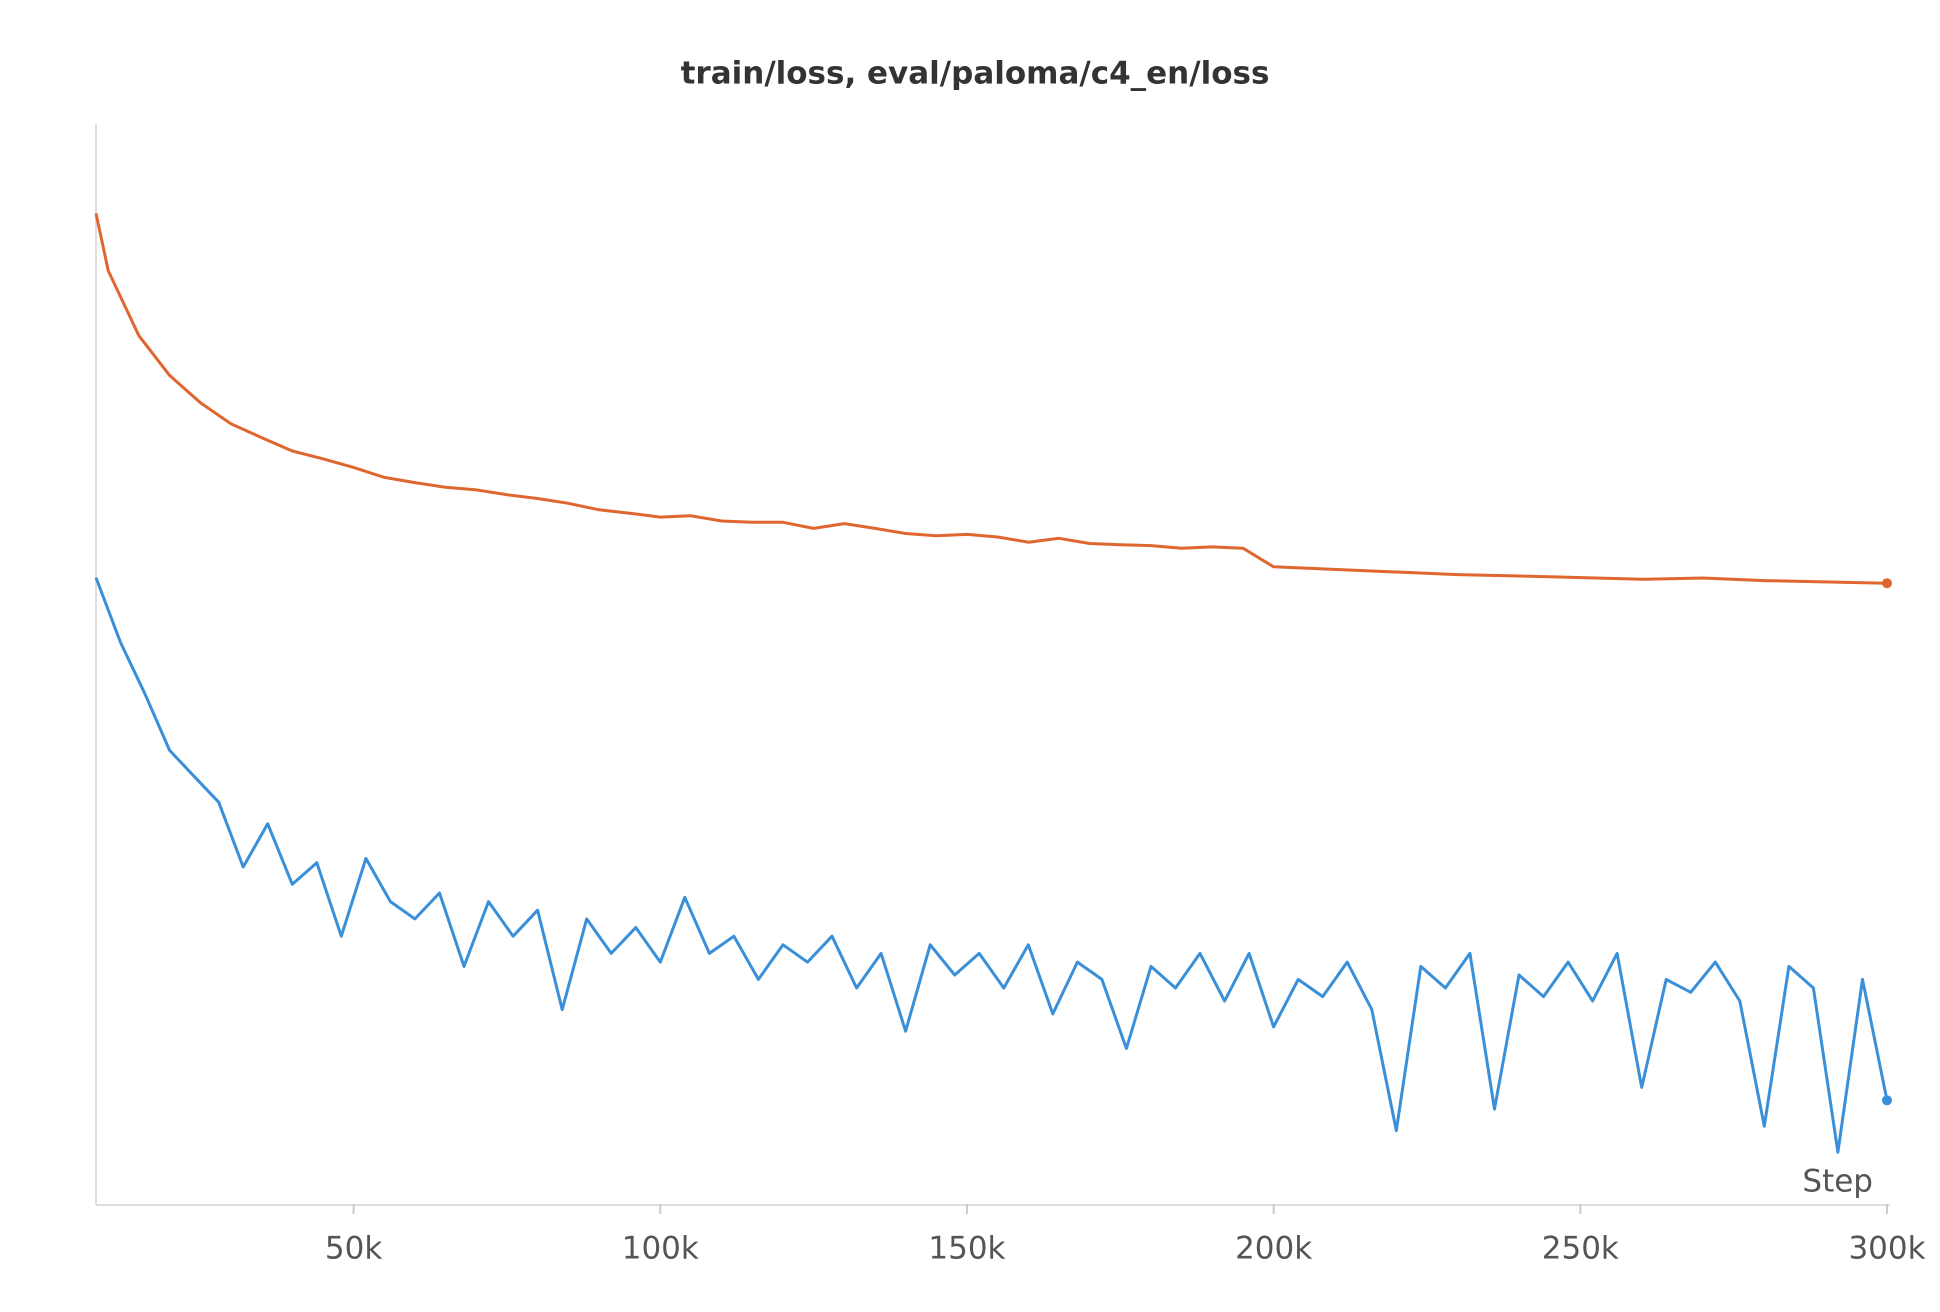 The image size is (1940, 1312). What do you see at coordinates (353, 1249) in the screenshot?
I see `x-tick-label: 50k` at bounding box center [353, 1249].